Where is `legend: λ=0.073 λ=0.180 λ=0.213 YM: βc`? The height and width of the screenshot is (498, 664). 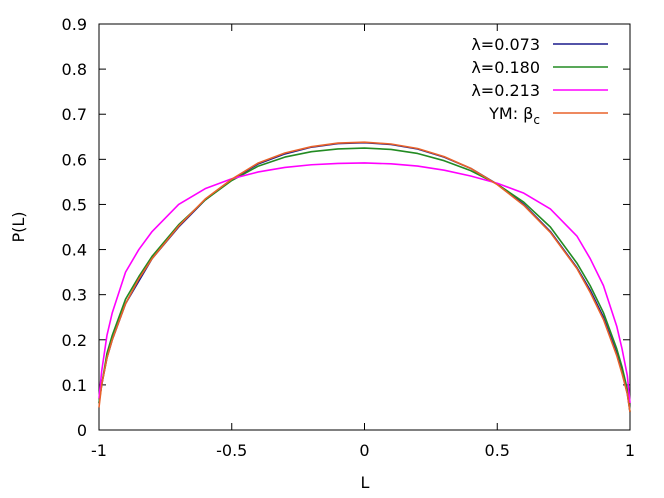
legend: λ=0.073 λ=0.180 λ=0.213 YM: βc is located at coordinates (539, 81).